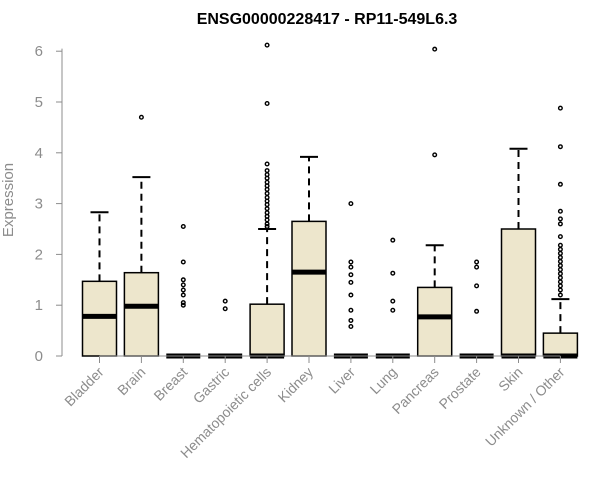 The width and height of the screenshot is (600, 500). What do you see at coordinates (296, 385) in the screenshot?
I see `x-tick-label: Kidney` at bounding box center [296, 385].